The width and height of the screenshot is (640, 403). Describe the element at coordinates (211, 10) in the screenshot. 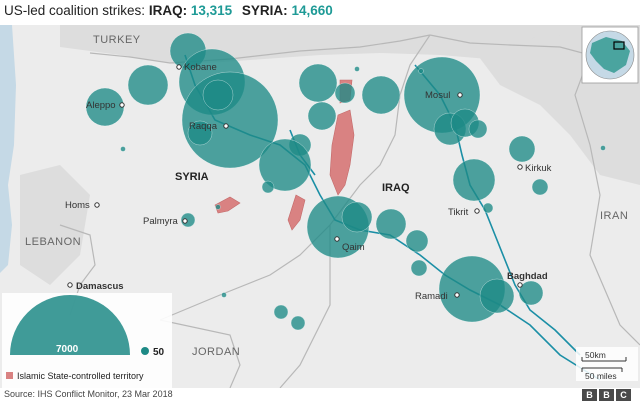

I see `iraq-strike-count: 13,315` at that location.